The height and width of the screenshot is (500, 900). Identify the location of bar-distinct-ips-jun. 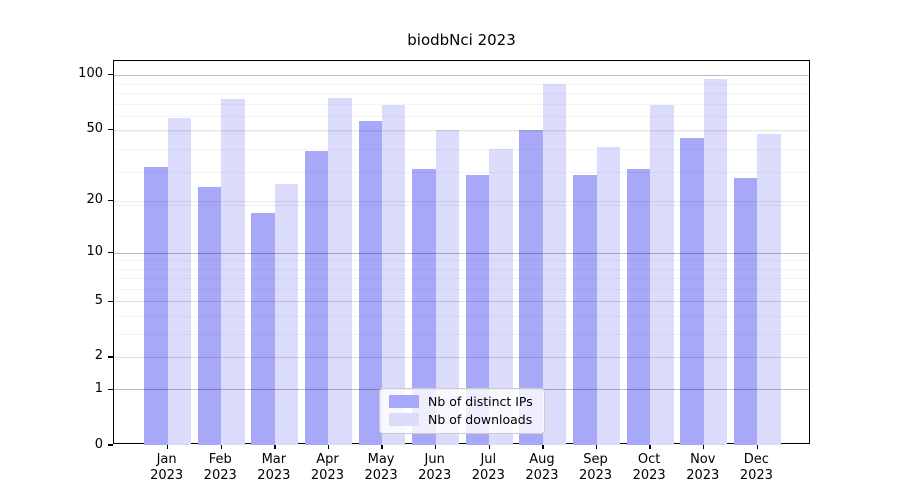
(424, 307).